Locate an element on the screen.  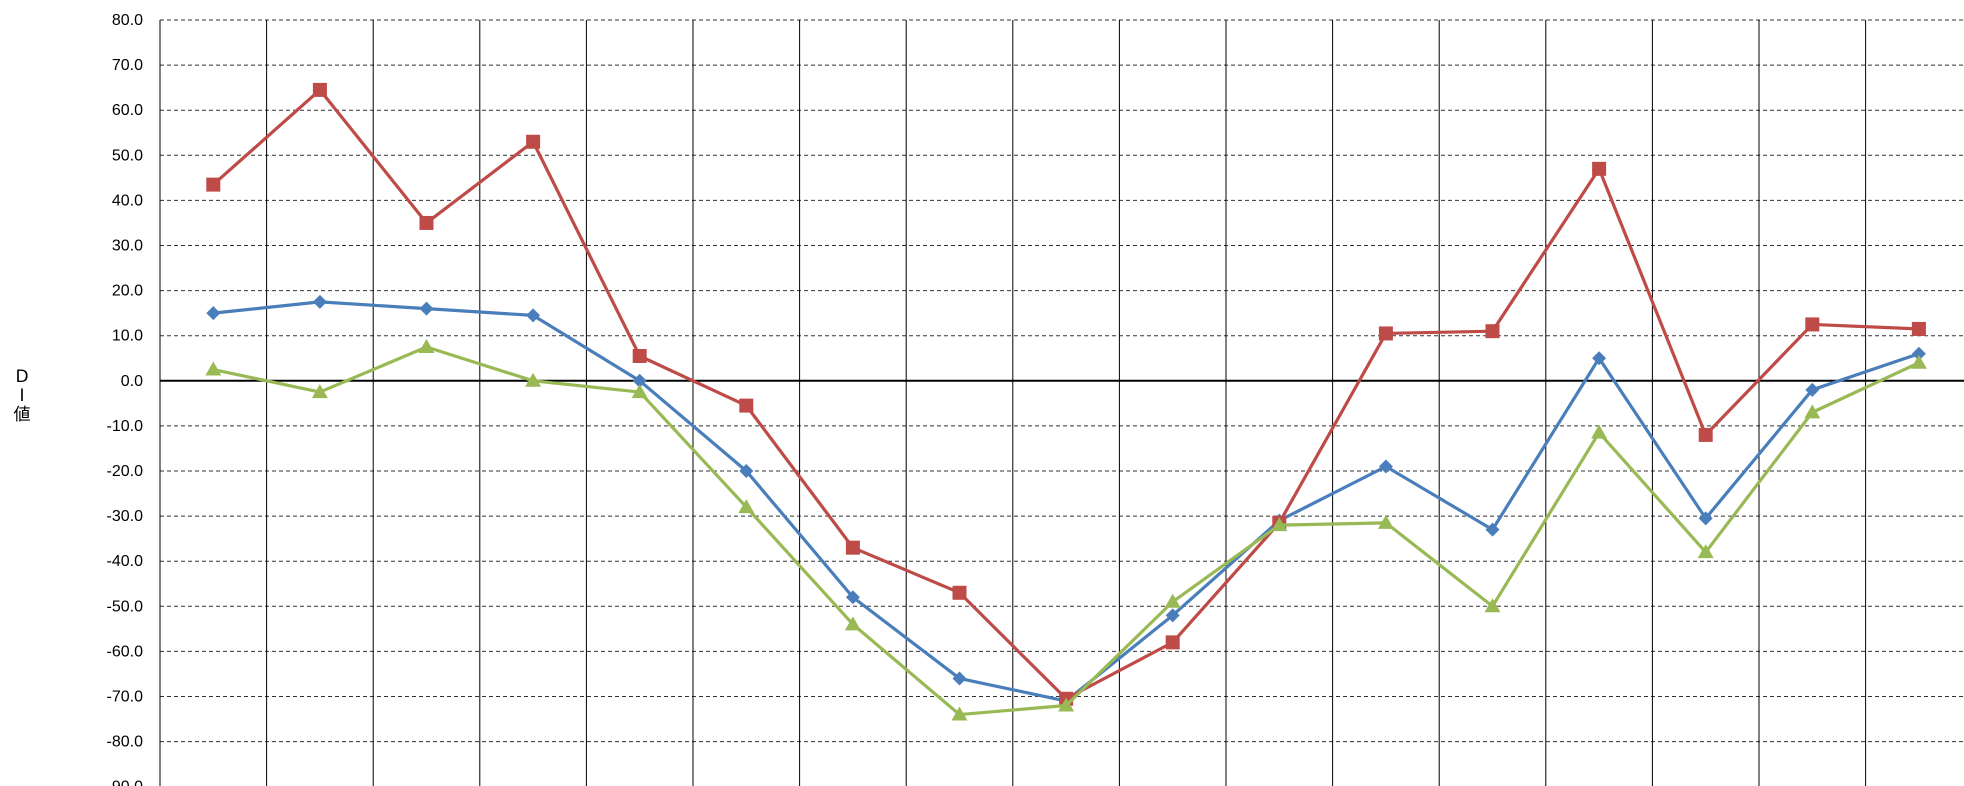
y-tick-label: 40.0 is located at coordinates (127, 200).